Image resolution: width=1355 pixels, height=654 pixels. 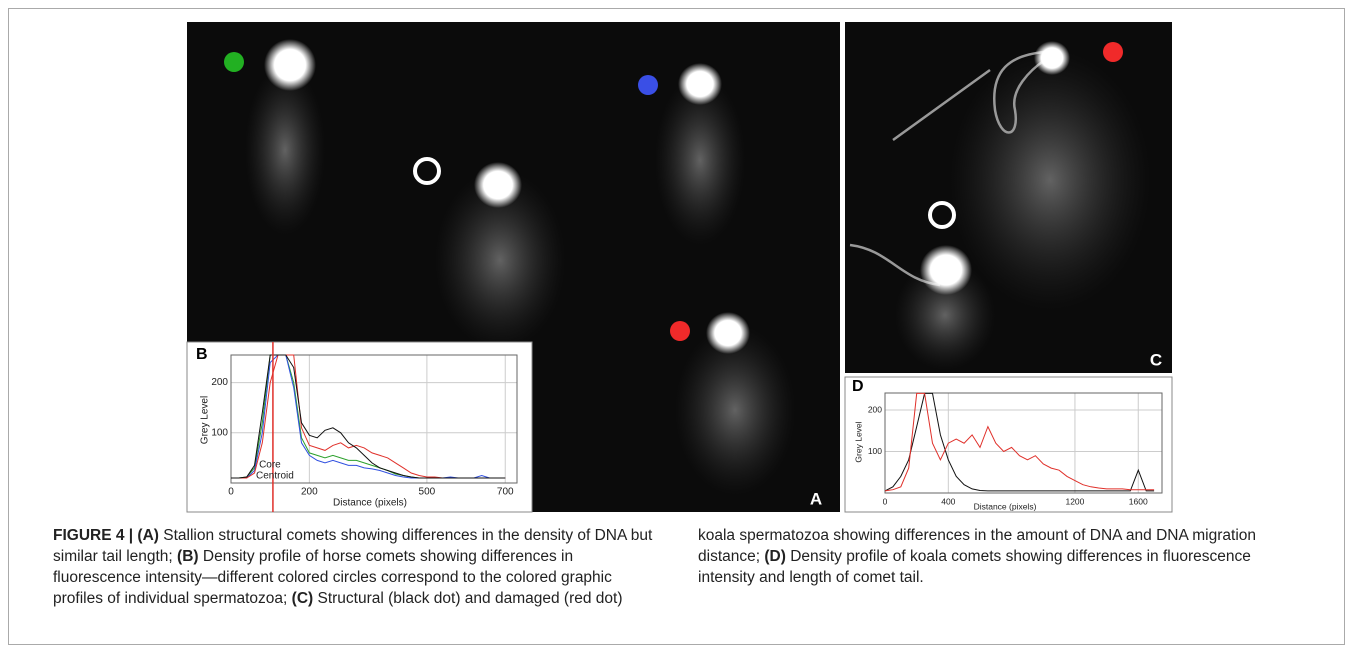 What do you see at coordinates (309, 492) in the screenshot?
I see `x-tick-label: 200` at bounding box center [309, 492].